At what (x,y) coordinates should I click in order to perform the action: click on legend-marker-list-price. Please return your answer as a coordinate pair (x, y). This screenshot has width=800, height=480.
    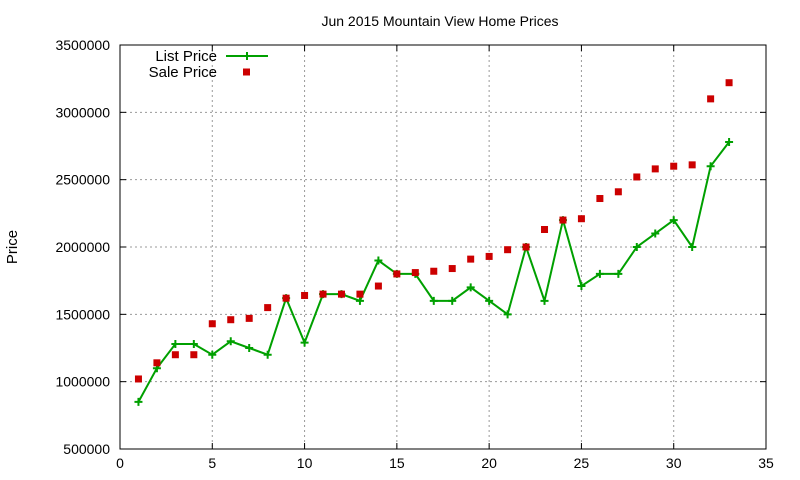
    Looking at the image, I should click on (247, 56).